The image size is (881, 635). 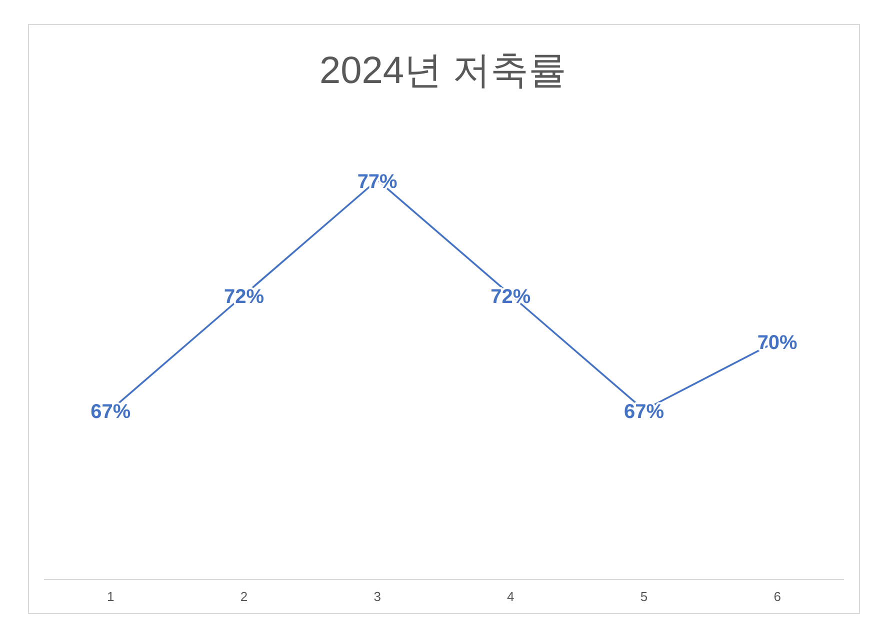 I want to click on data-label: 70%, so click(x=777, y=343).